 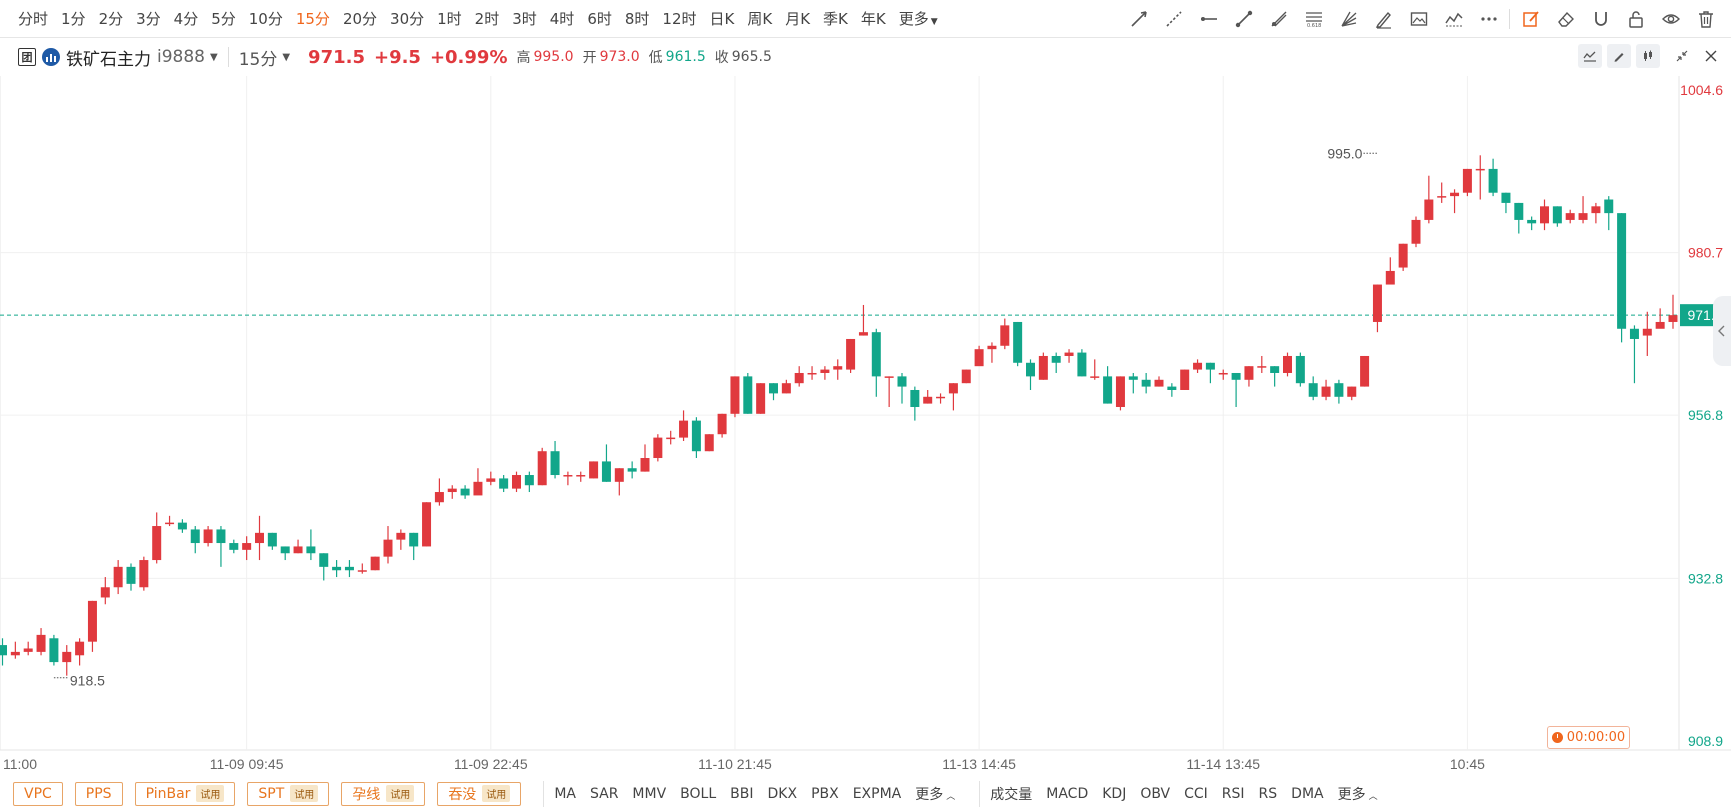 I want to click on dashed-ray-tool-button, so click(x=1173, y=19).